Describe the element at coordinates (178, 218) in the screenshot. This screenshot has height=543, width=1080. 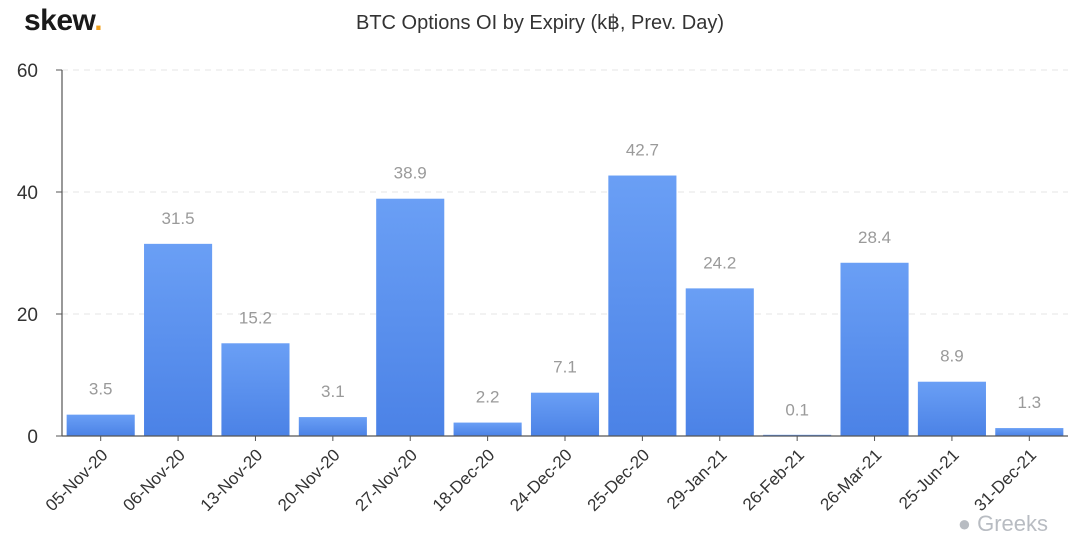
I see `value-label: 31.5` at that location.